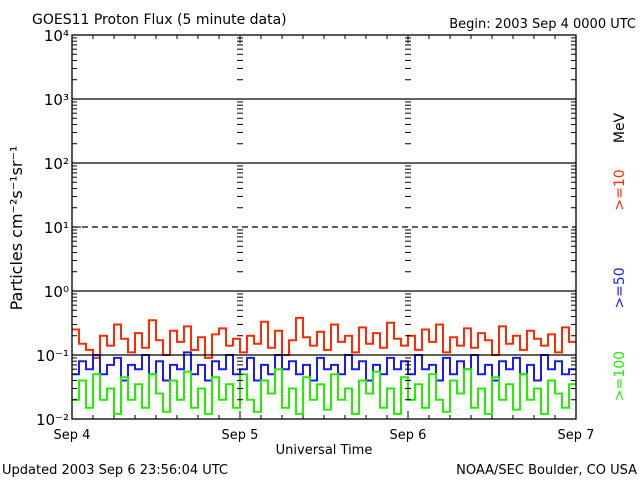 The image size is (640, 484). What do you see at coordinates (52, 420) in the screenshot?
I see `y-tick-label: 10⁻²` at bounding box center [52, 420].